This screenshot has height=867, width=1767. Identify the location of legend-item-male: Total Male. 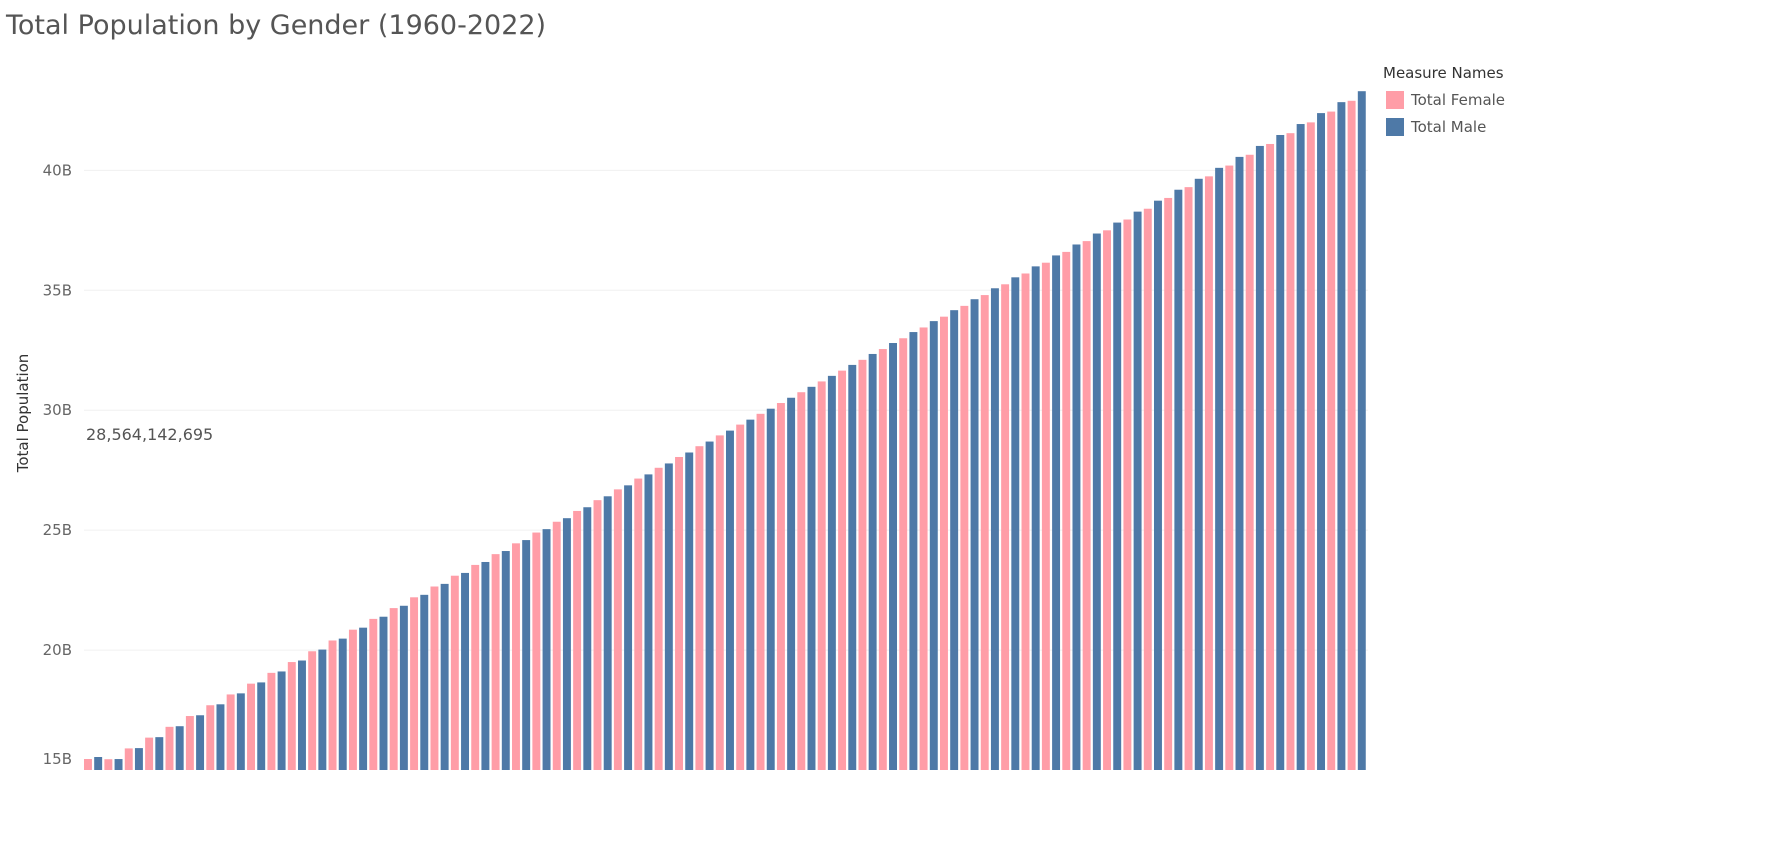
(1444, 126).